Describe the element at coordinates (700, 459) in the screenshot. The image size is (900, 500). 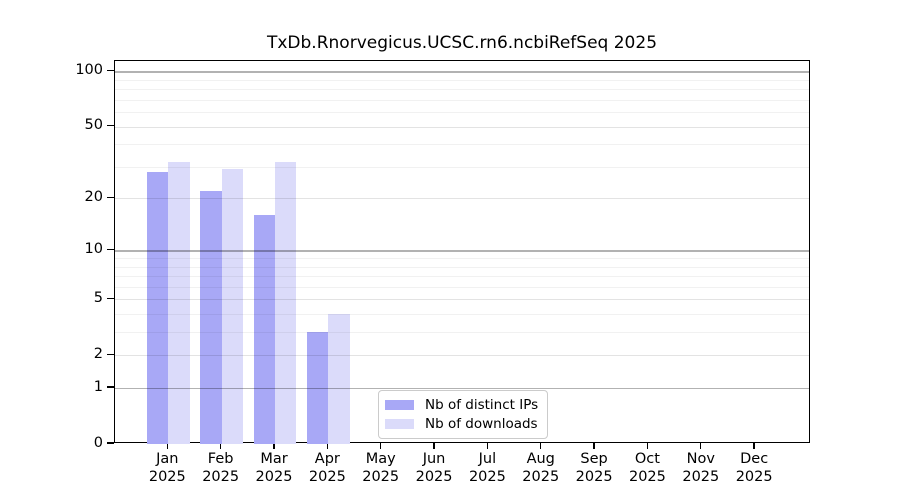
I see `x-tick-month-nov: Nov` at that location.